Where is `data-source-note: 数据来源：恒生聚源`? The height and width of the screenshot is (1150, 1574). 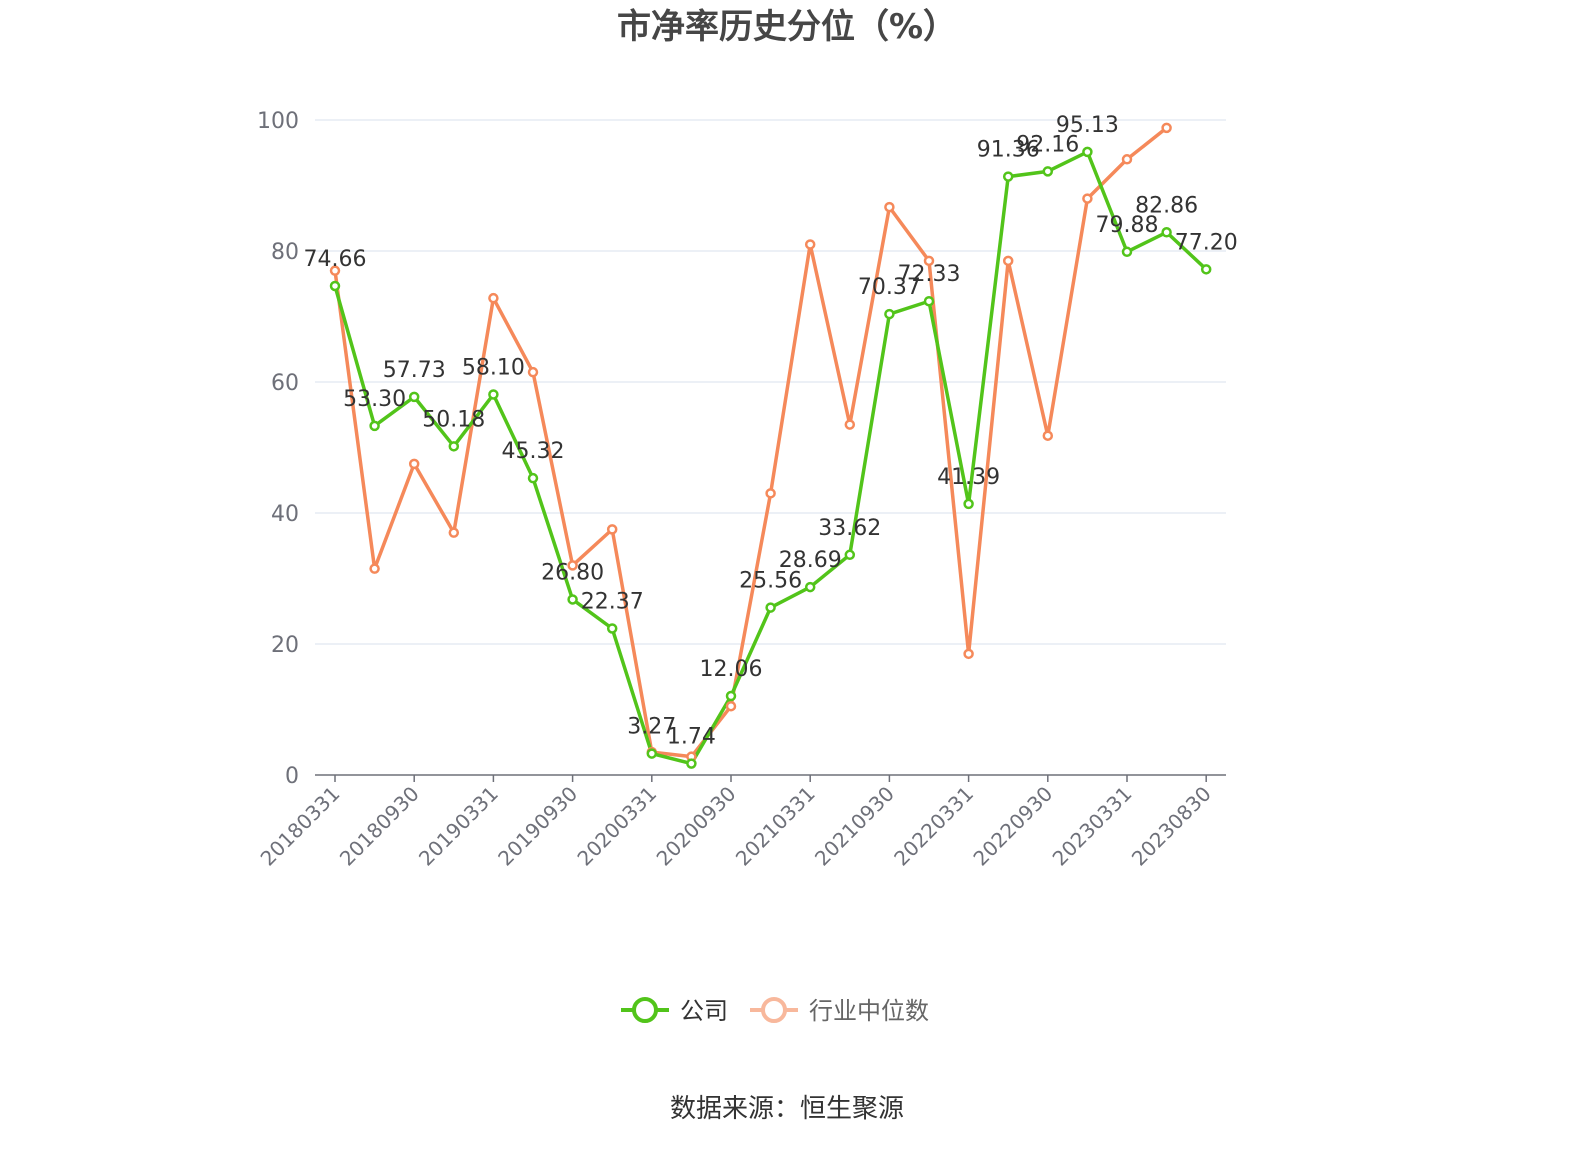
data-source-note: 数据来源：恒生聚源 is located at coordinates (787, 1109).